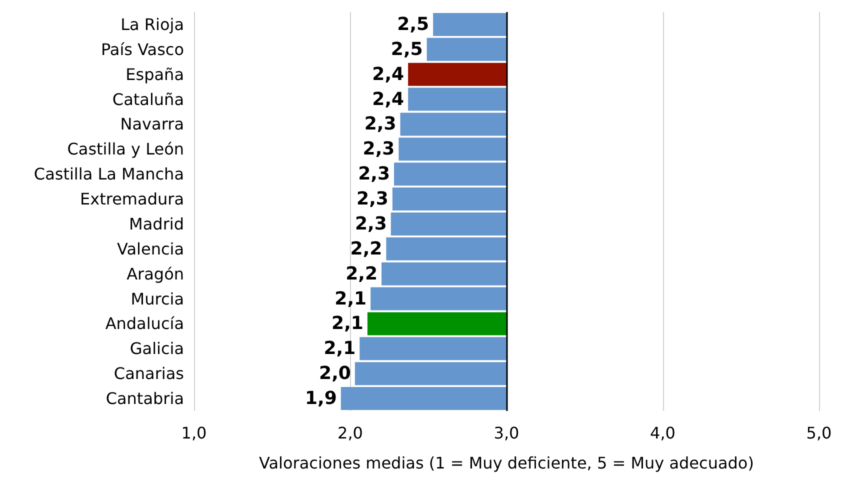  Describe the element at coordinates (663, 433) in the screenshot. I see `x-tick-label: 4,0` at that location.